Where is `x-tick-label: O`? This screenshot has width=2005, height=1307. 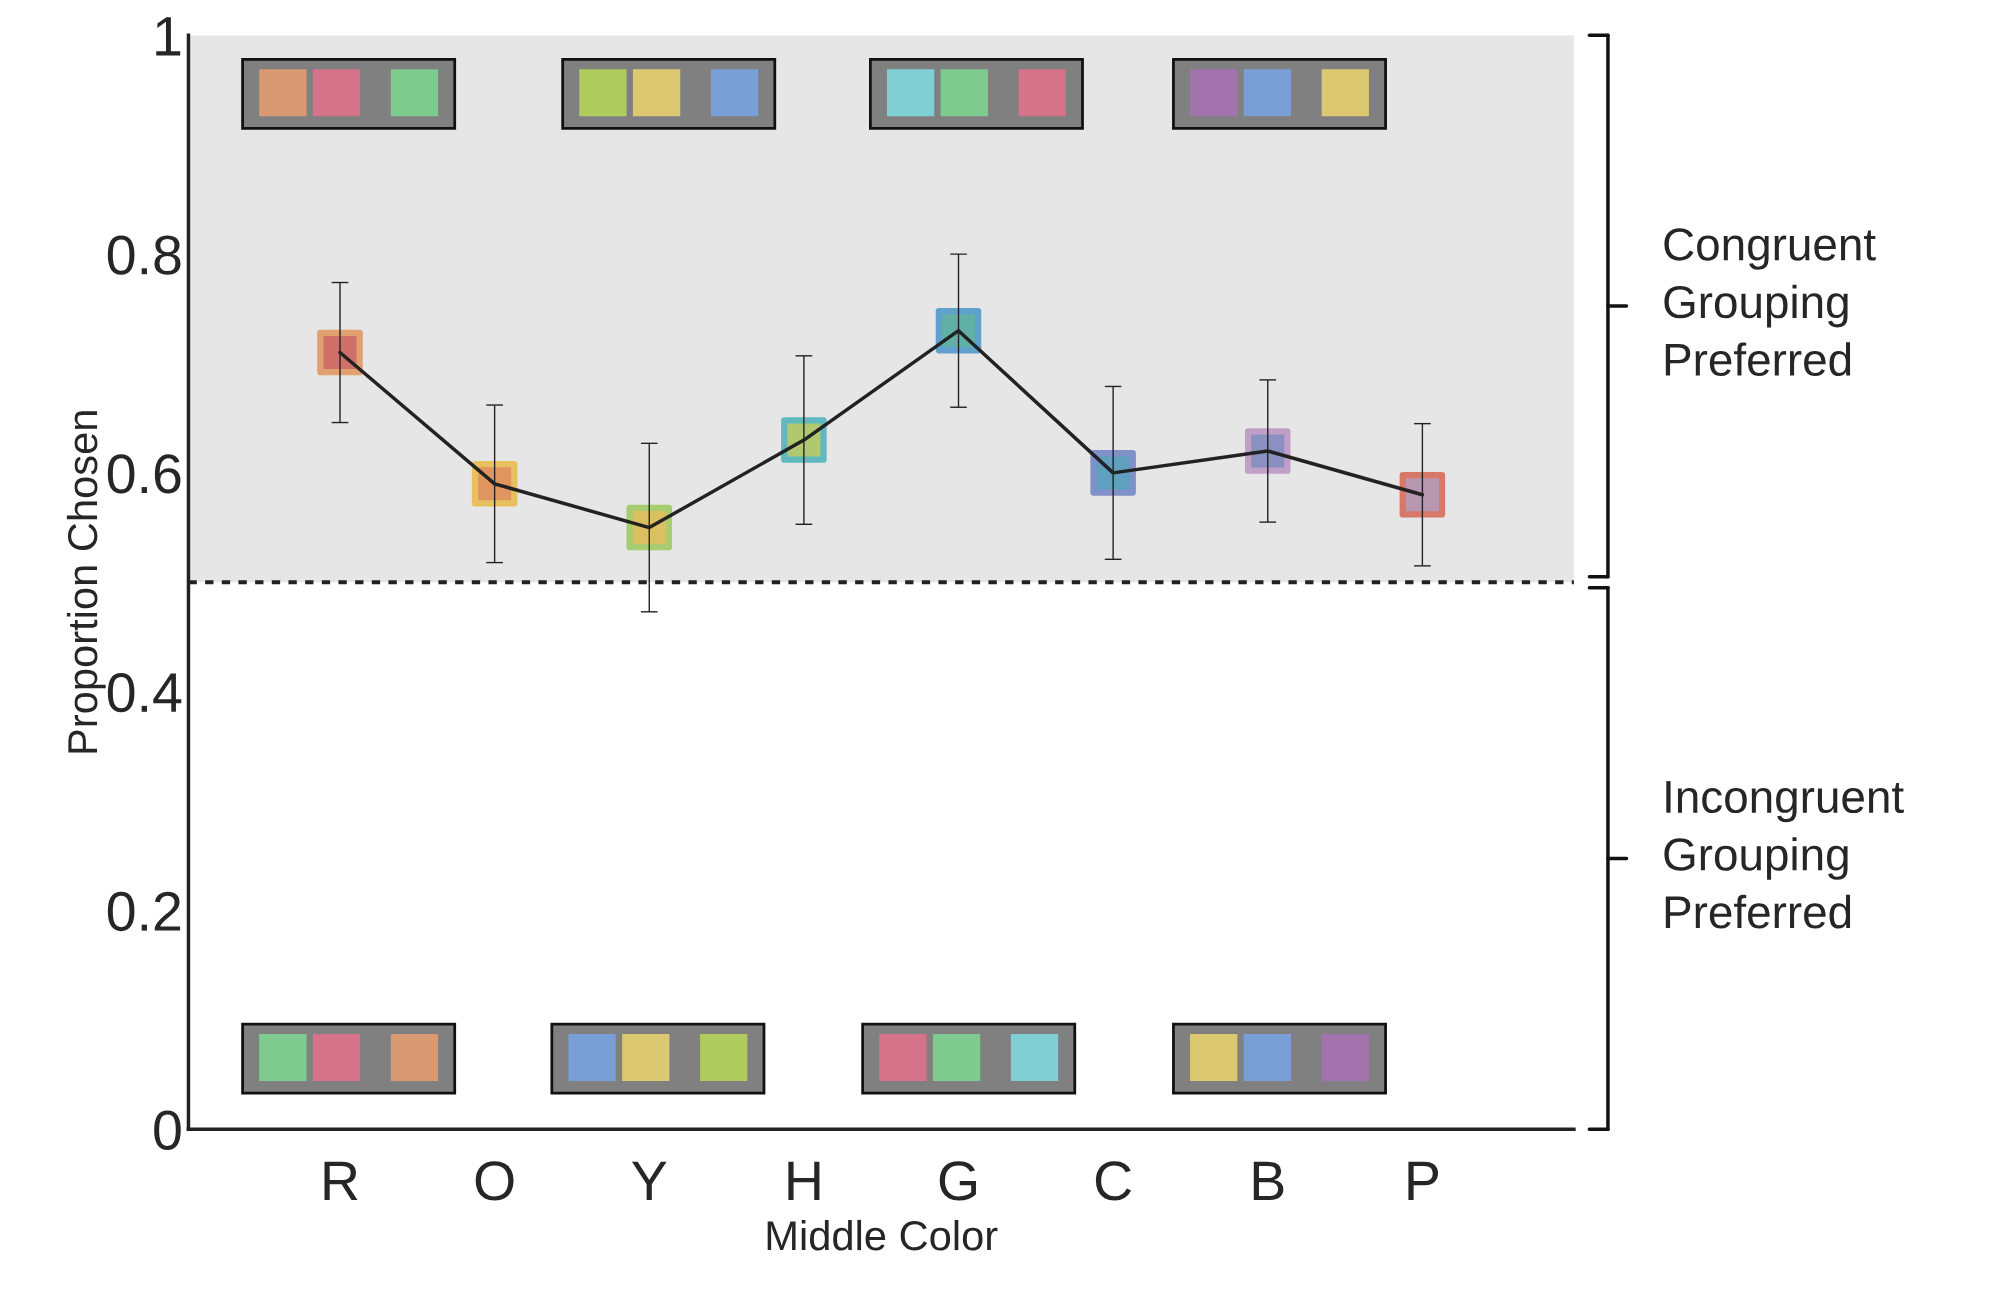
x-tick-label: O is located at coordinates (494, 1181).